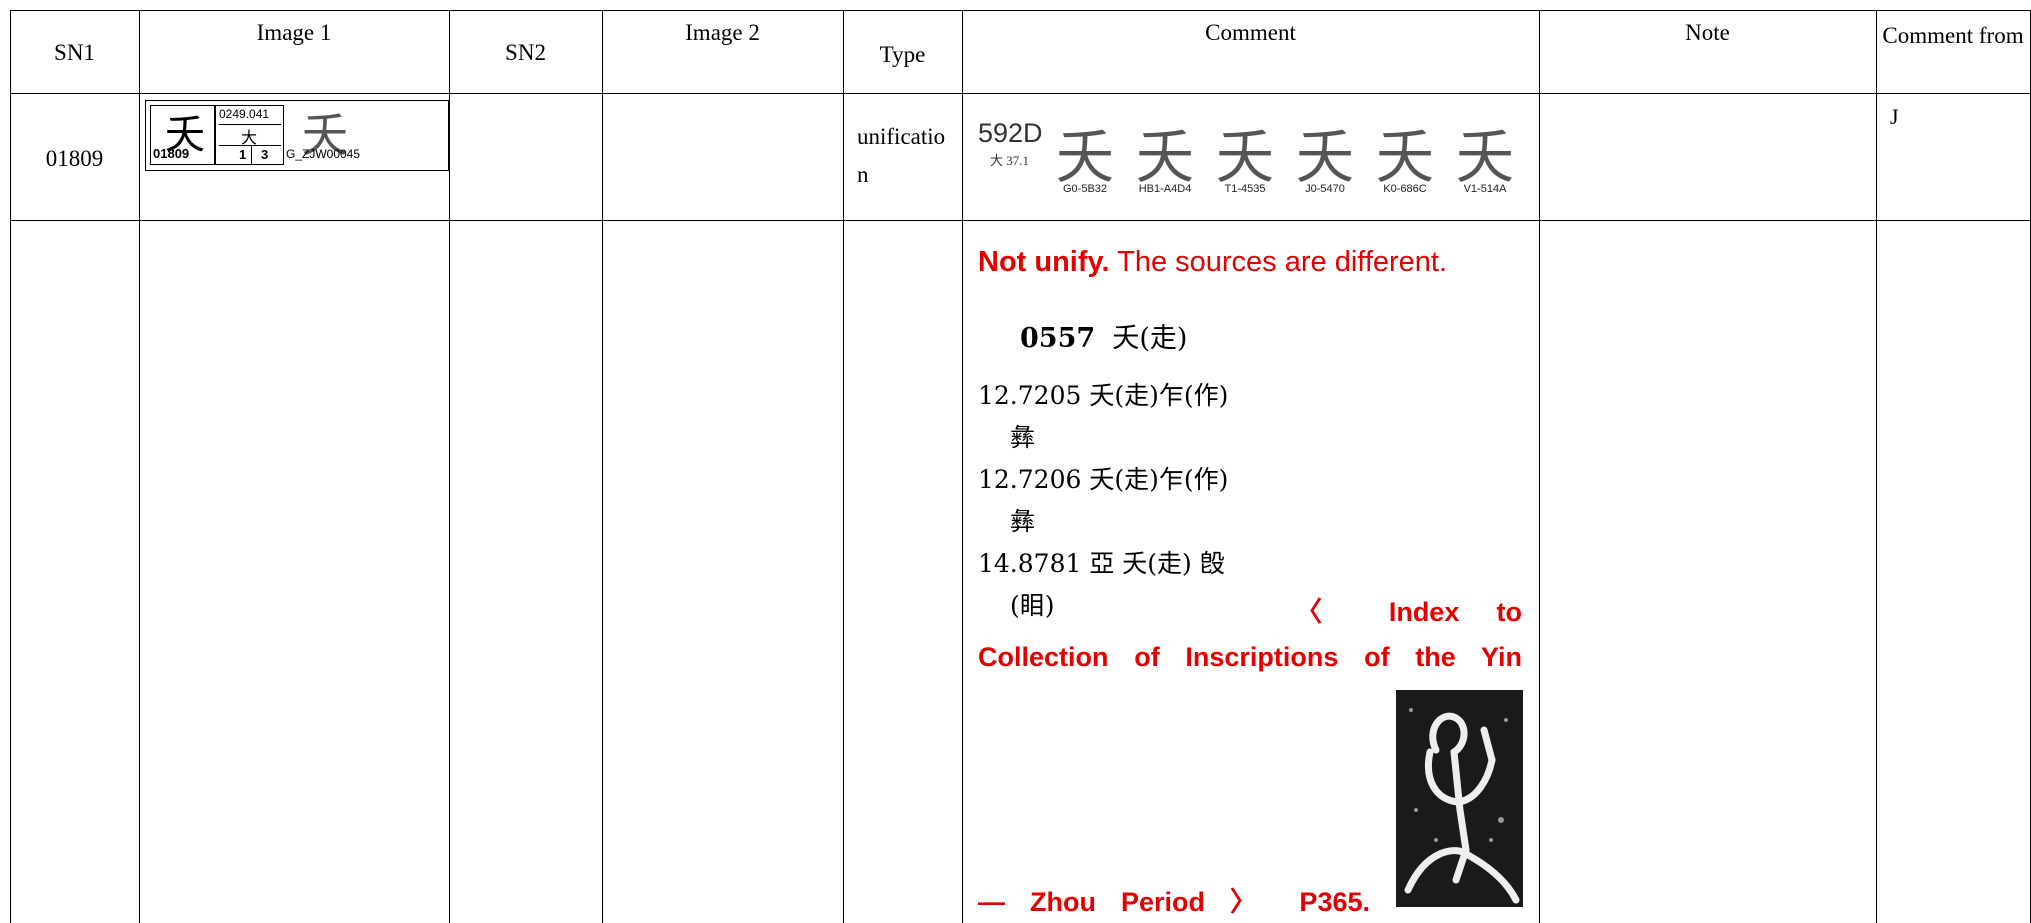 This screenshot has width=2031, height=923. Describe the element at coordinates (1165, 189) in the screenshot. I see `comment-glyph-source: HB1-A4D4` at that location.